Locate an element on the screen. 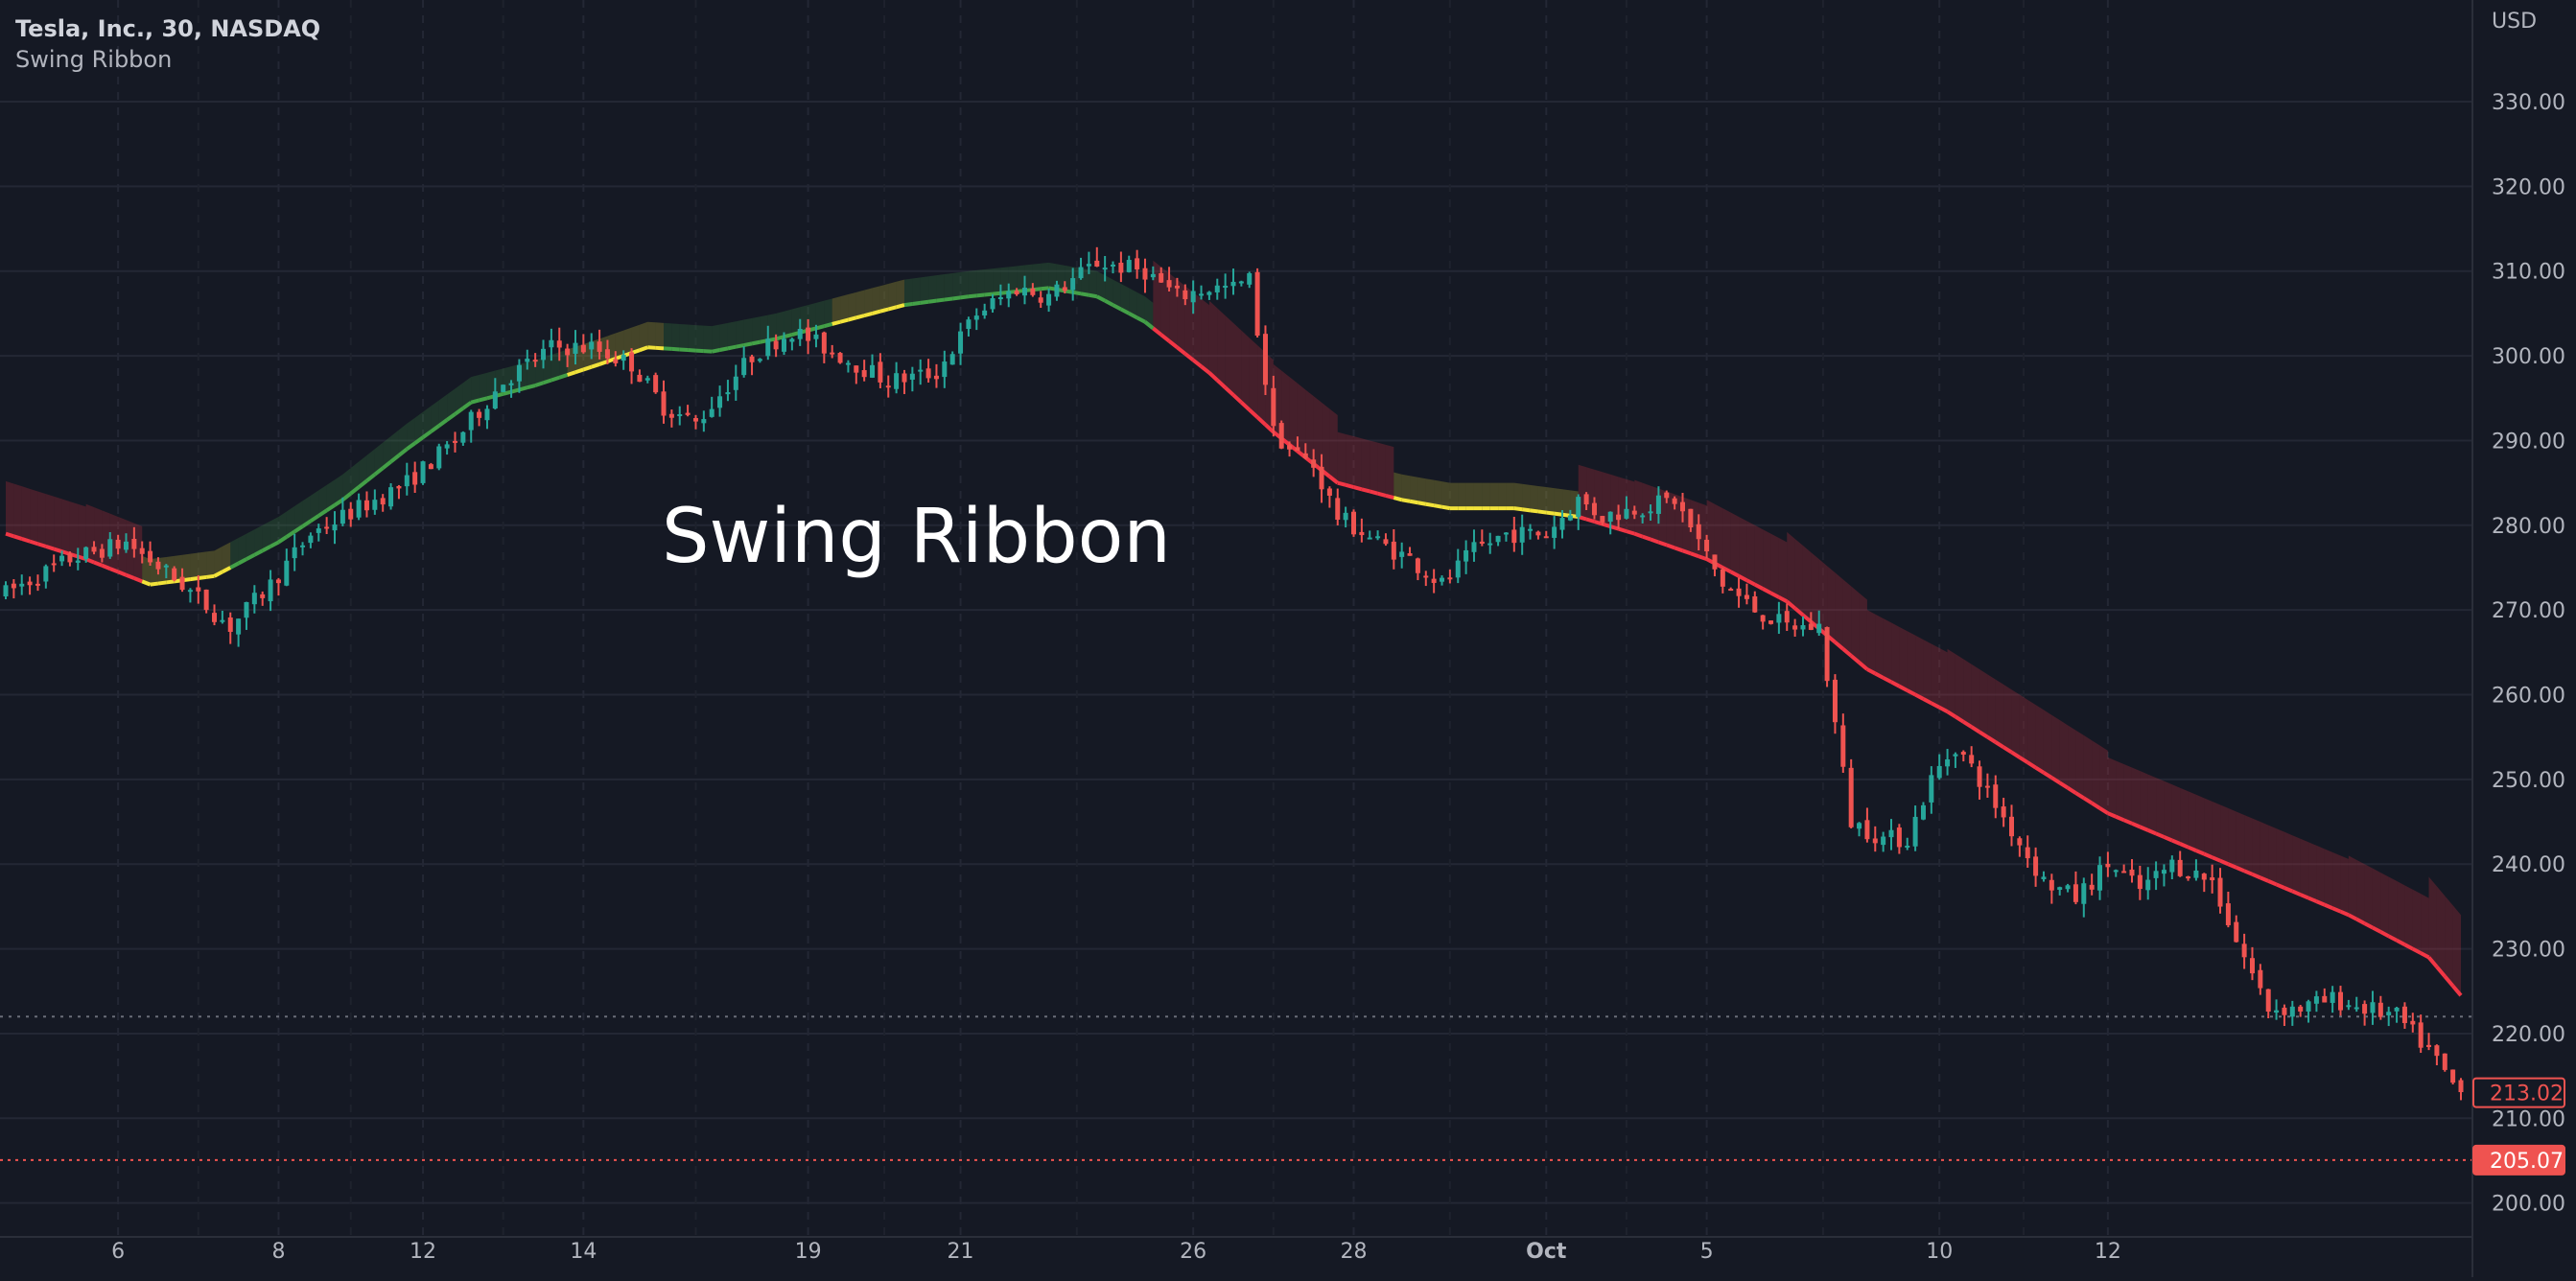 This screenshot has height=1281, width=2576. currency-label: USD is located at coordinates (2515, 22).